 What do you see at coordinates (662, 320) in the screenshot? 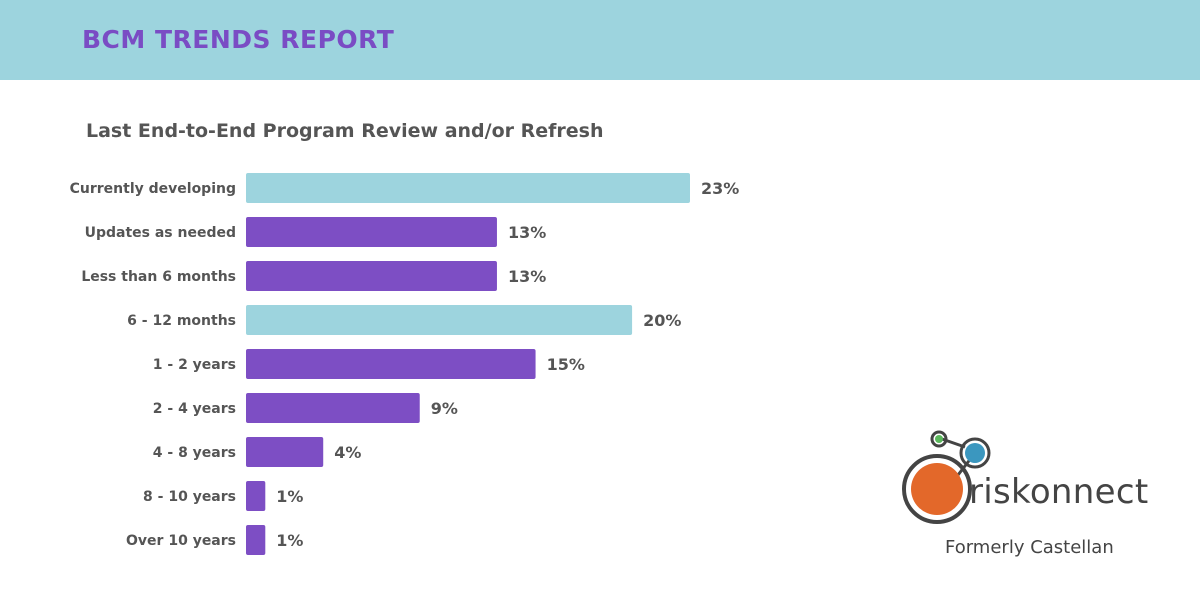
I see `value-label: 20%` at bounding box center [662, 320].